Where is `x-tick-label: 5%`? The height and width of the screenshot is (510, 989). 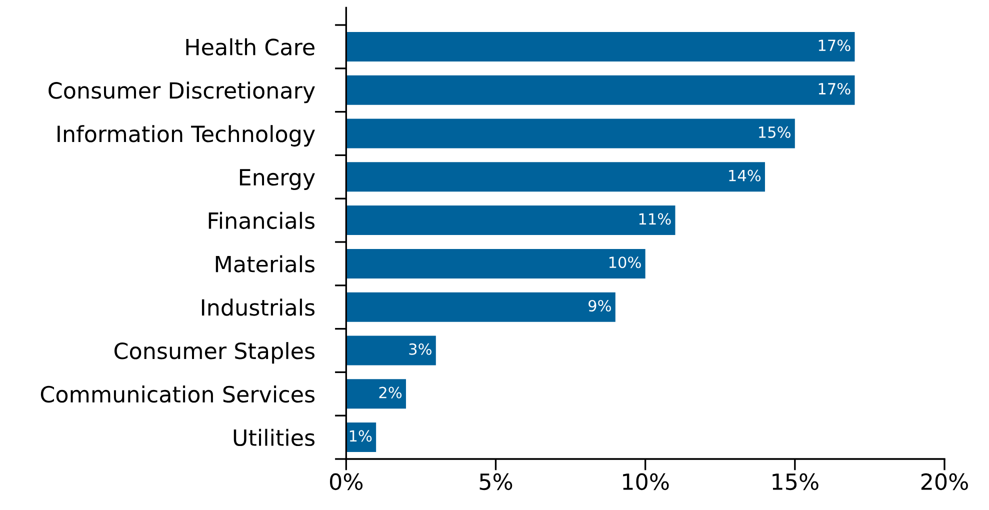
x-tick-label: 5% is located at coordinates (496, 481).